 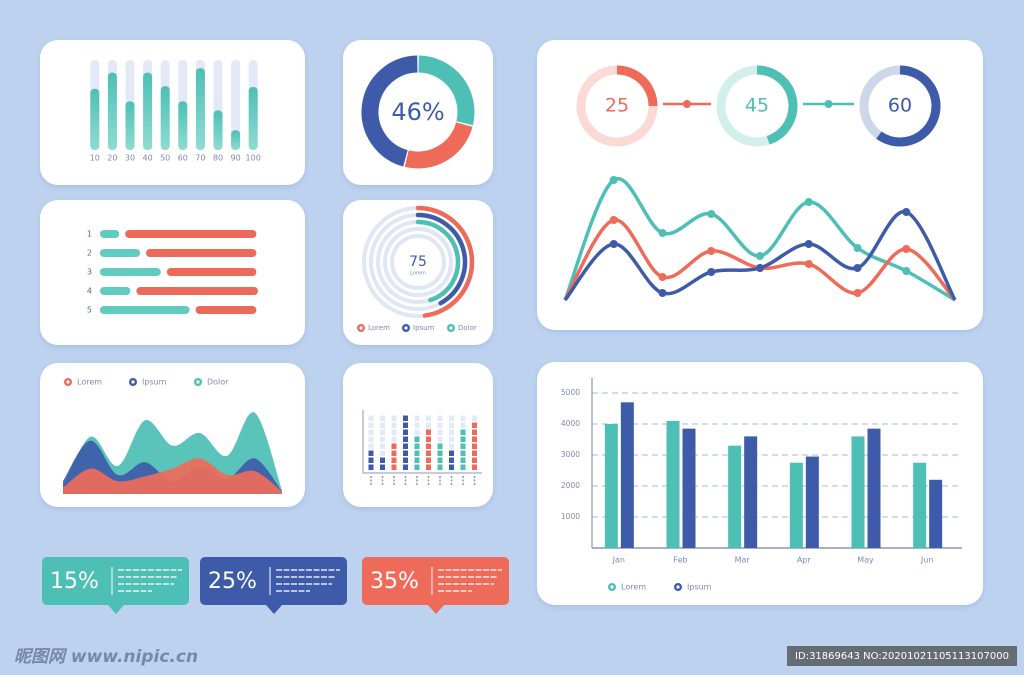 What do you see at coordinates (253, 158) in the screenshot?
I see `x-tick-label: 100` at bounding box center [253, 158].